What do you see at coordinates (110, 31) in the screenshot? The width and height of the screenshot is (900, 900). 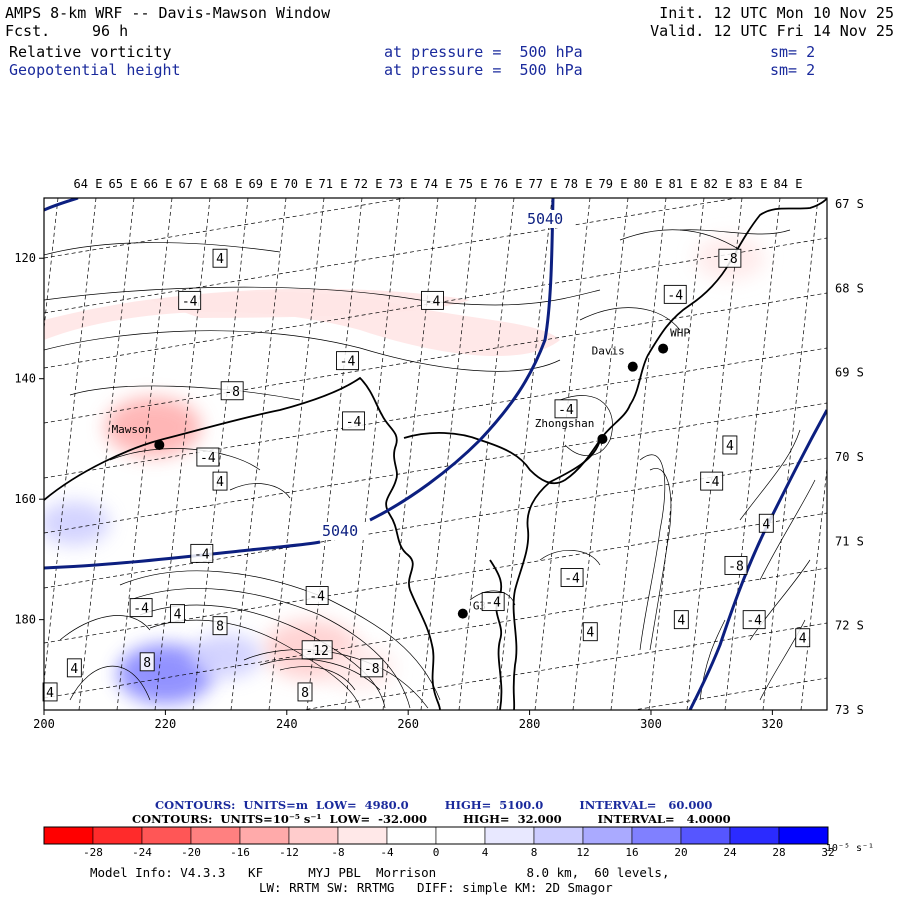 I see `forecast-value: 96 h` at bounding box center [110, 31].